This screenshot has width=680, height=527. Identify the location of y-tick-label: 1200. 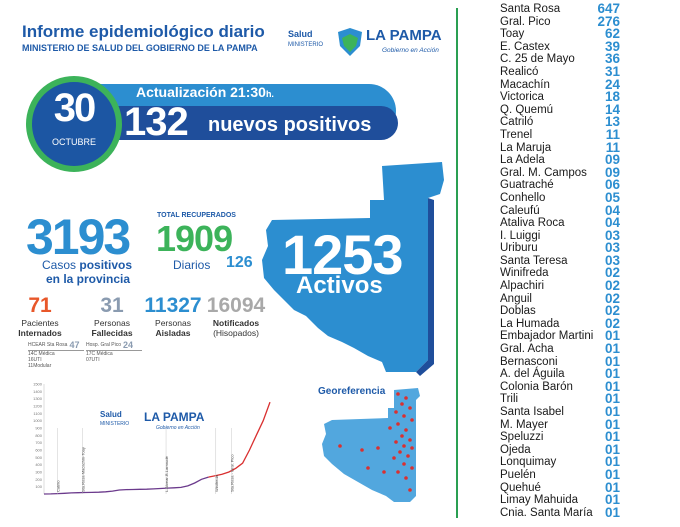
(38, 406).